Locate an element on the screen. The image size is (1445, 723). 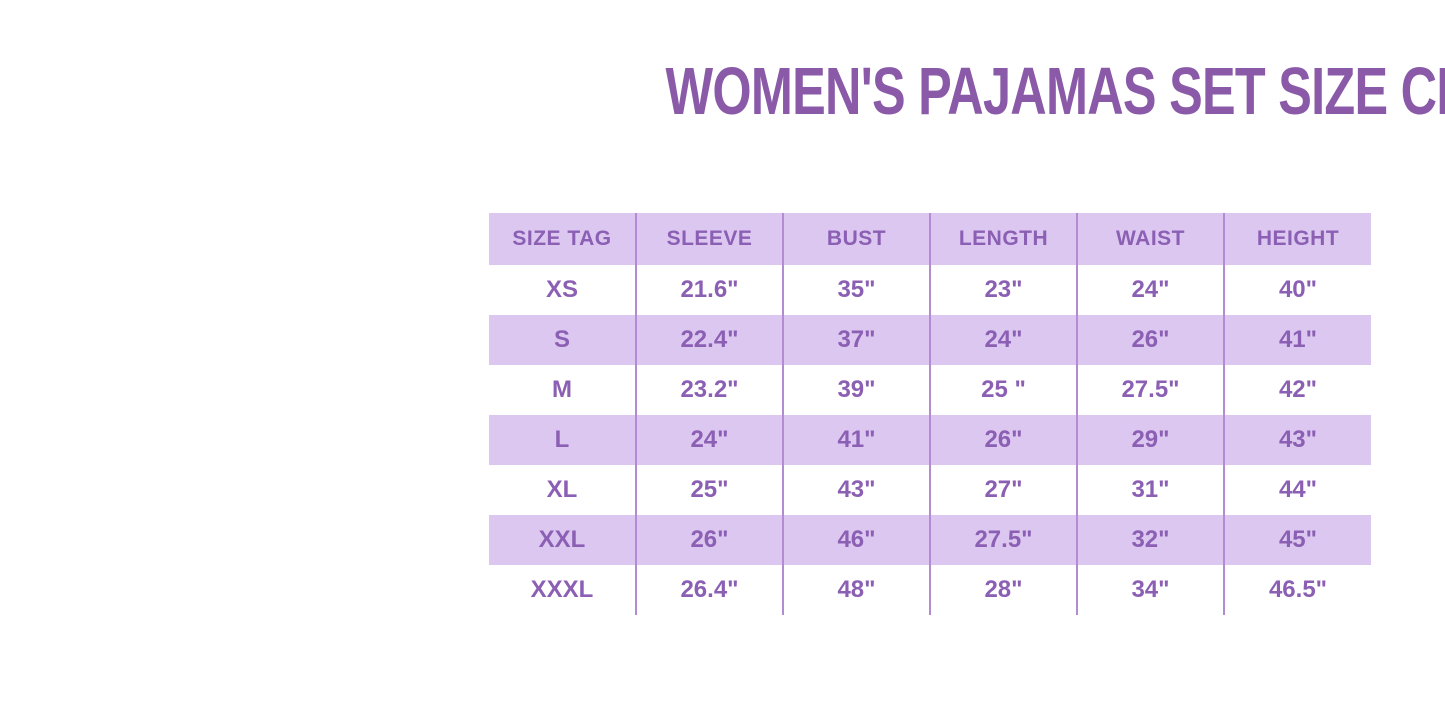
size-tag-cell: S is located at coordinates (562, 340).